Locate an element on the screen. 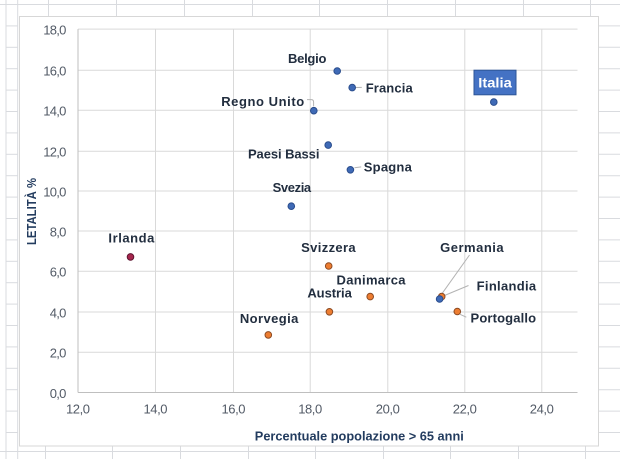 This screenshot has height=464, width=620. svg-text: Germania is located at coordinates (472, 247).